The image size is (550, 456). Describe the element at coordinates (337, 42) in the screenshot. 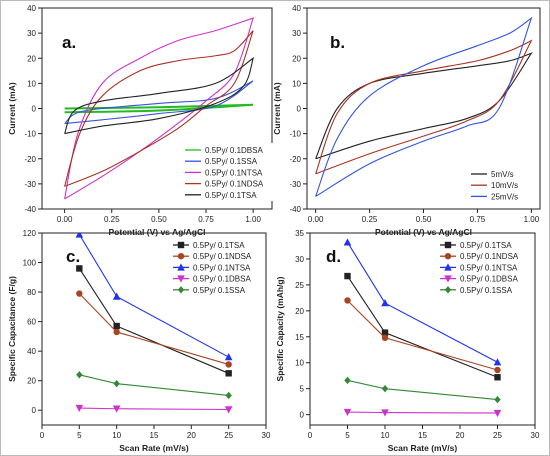

I see `panel-tag: b.` at that location.